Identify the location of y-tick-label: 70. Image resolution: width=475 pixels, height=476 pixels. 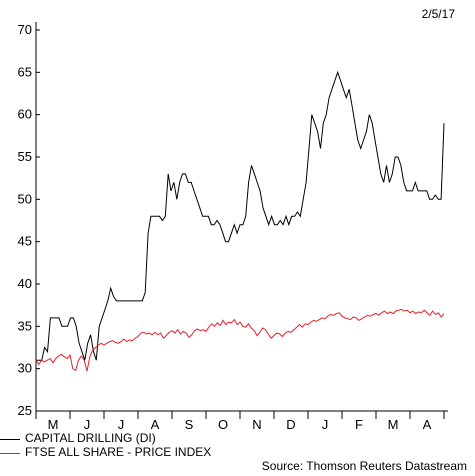
(25, 29).